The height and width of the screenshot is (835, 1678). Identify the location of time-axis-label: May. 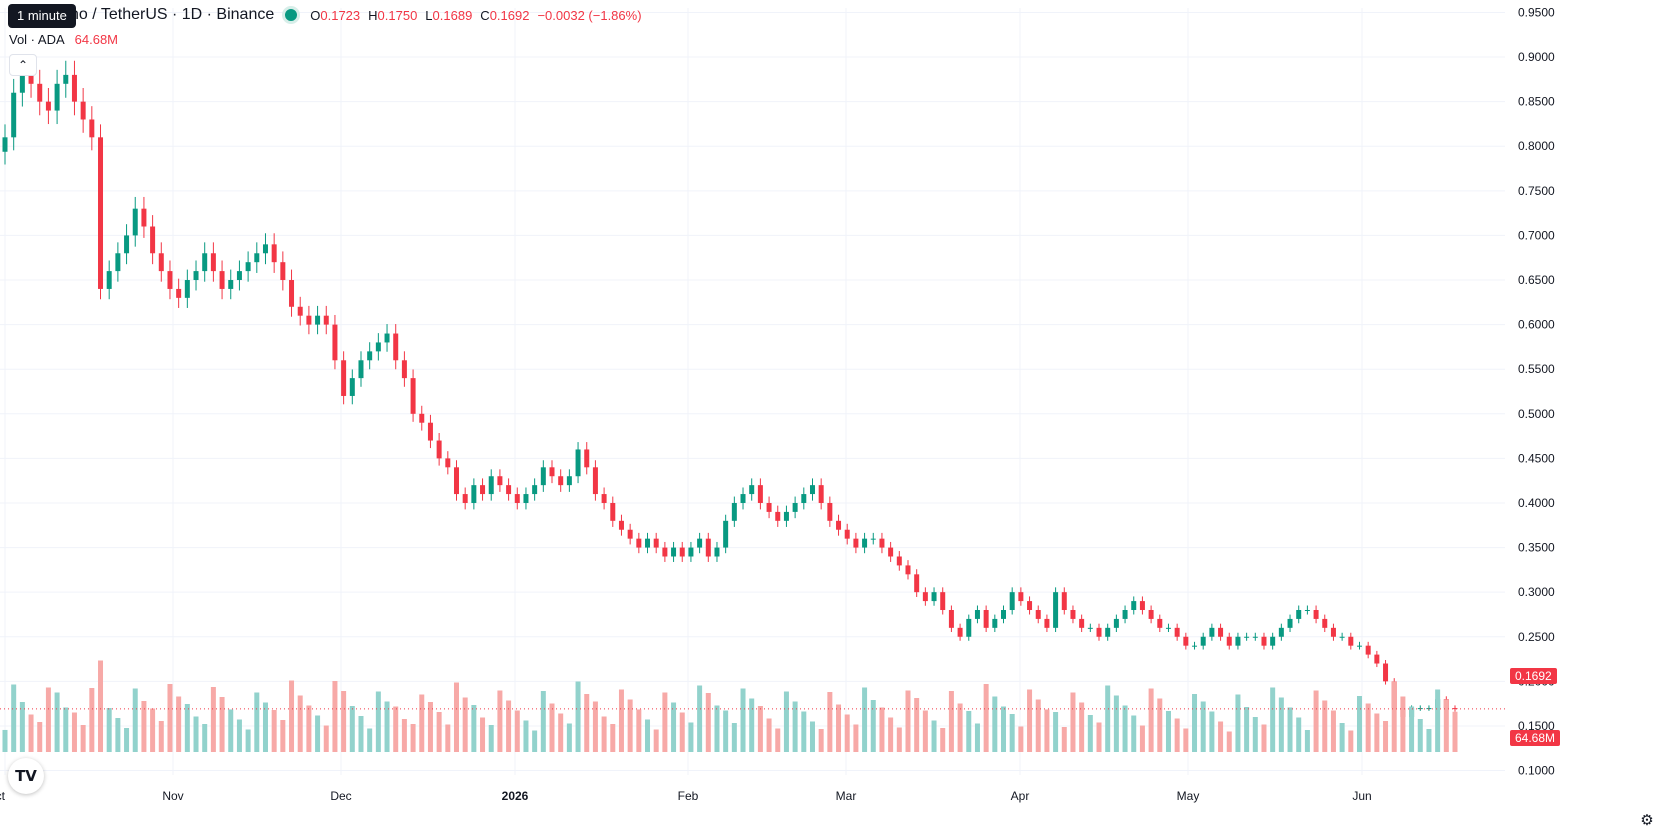
(1188, 796).